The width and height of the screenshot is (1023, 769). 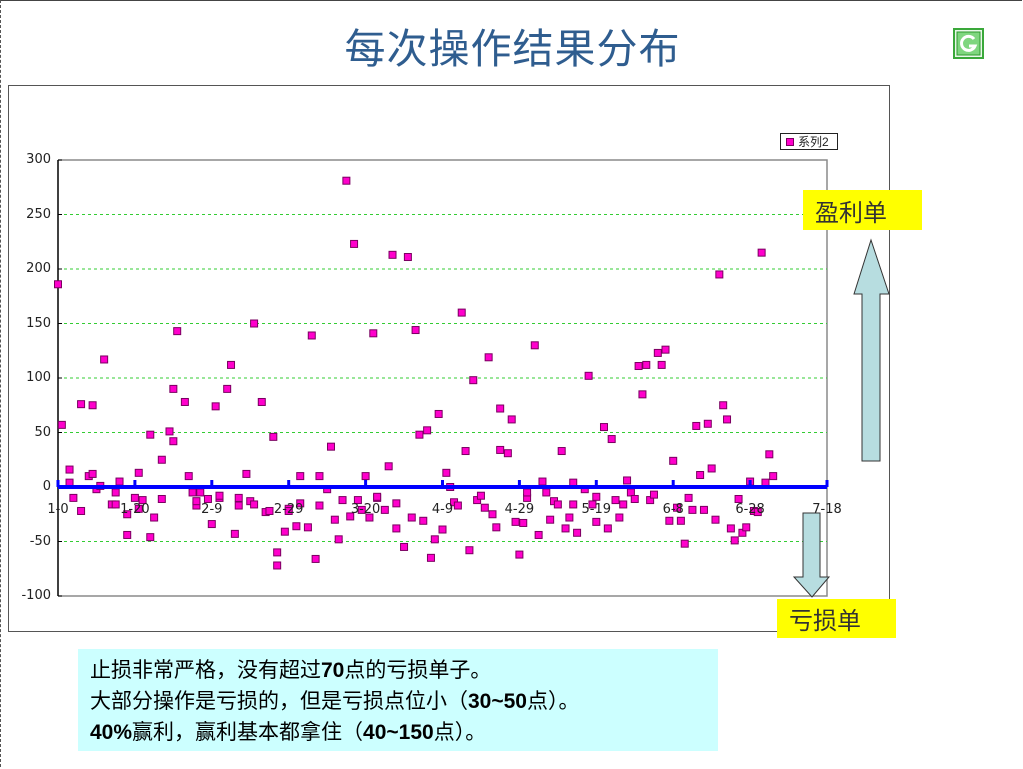 What do you see at coordinates (750, 509) in the screenshot?
I see `x-tick-label: 6-28` at bounding box center [750, 509].